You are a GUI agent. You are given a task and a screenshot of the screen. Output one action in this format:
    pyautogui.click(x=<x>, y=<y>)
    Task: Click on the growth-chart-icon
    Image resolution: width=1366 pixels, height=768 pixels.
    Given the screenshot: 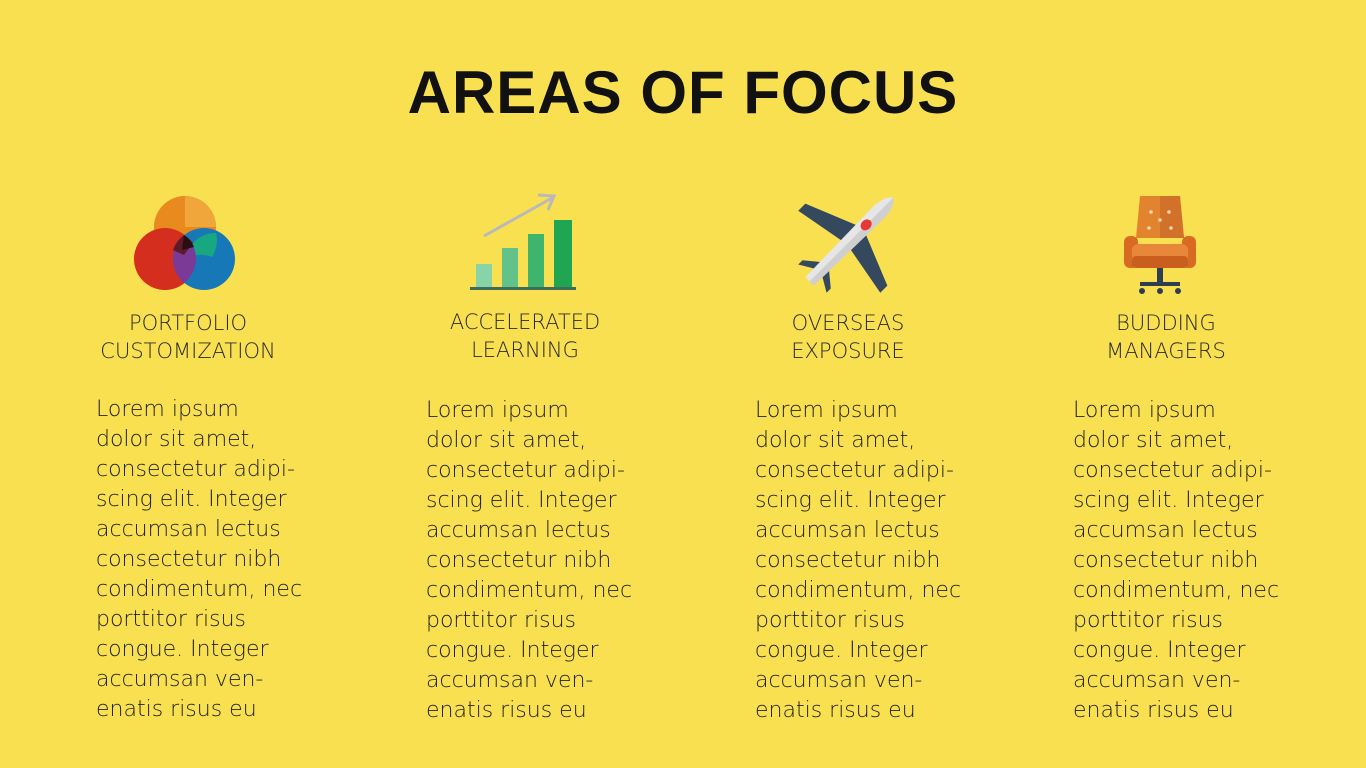 What is the action you would take?
    pyautogui.click(x=523, y=241)
    